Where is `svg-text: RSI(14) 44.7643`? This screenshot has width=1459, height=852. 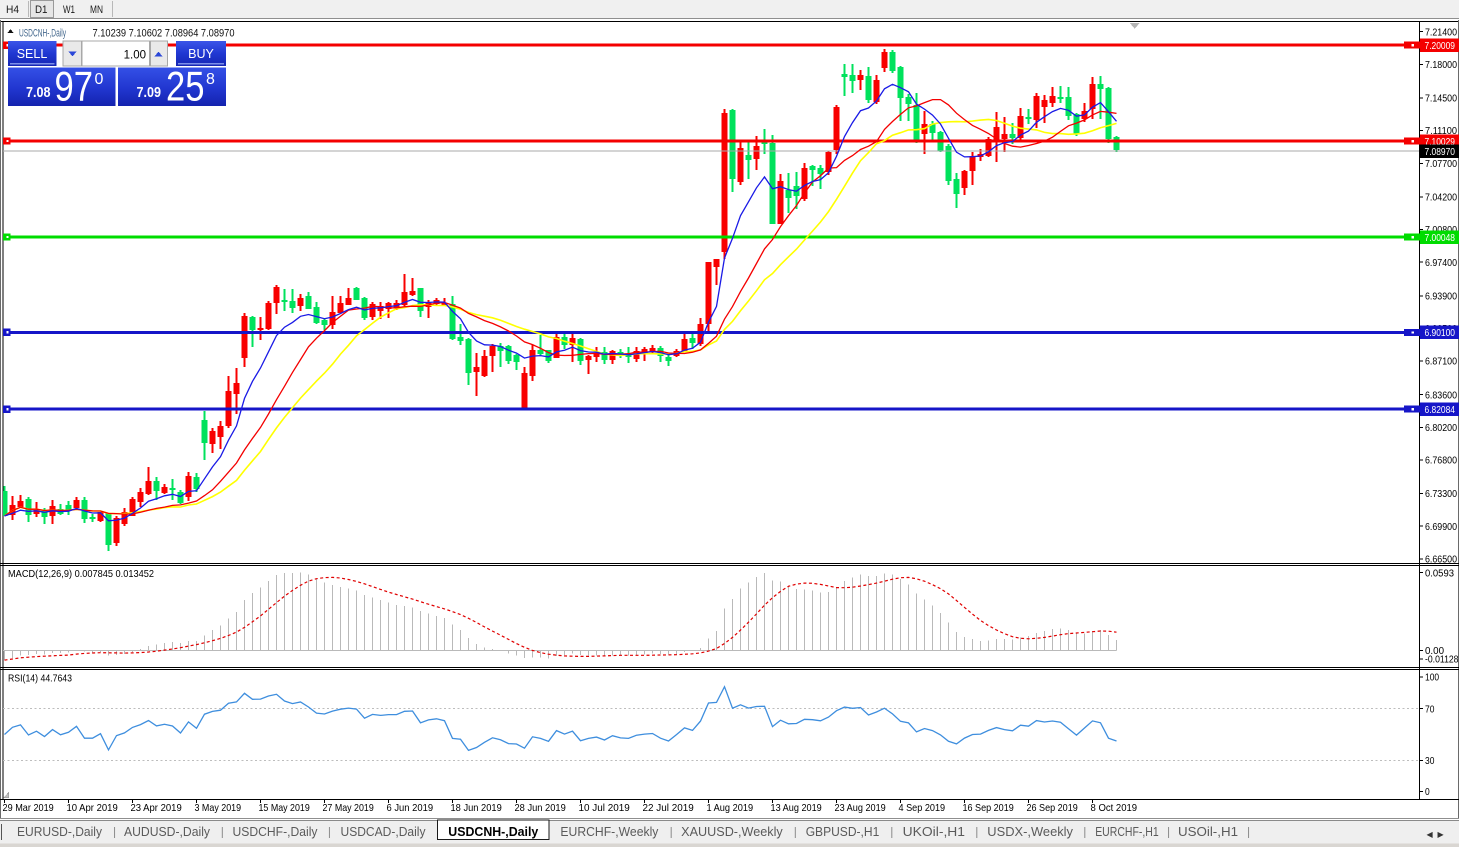 svg-text: RSI(14) 44.7643 is located at coordinates (40, 679).